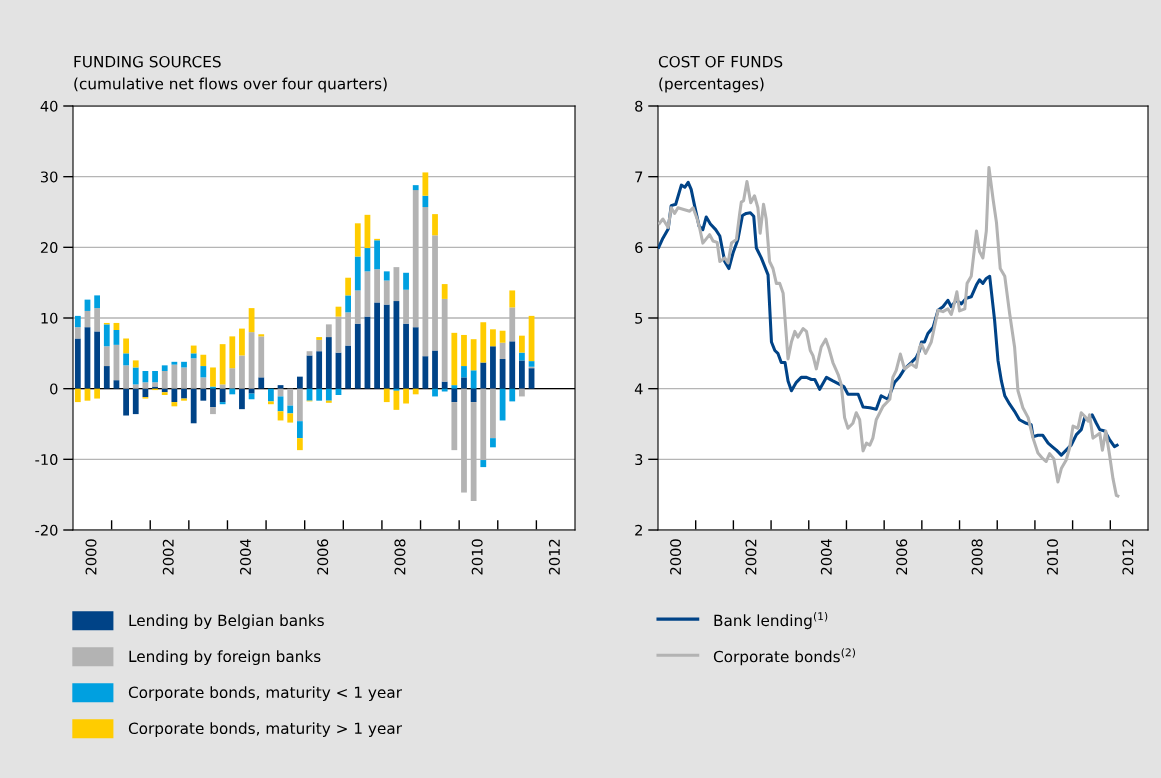  What do you see at coordinates (711, 85) in the screenshot?
I see `chart-subtitle: (percentages)` at bounding box center [711, 85].